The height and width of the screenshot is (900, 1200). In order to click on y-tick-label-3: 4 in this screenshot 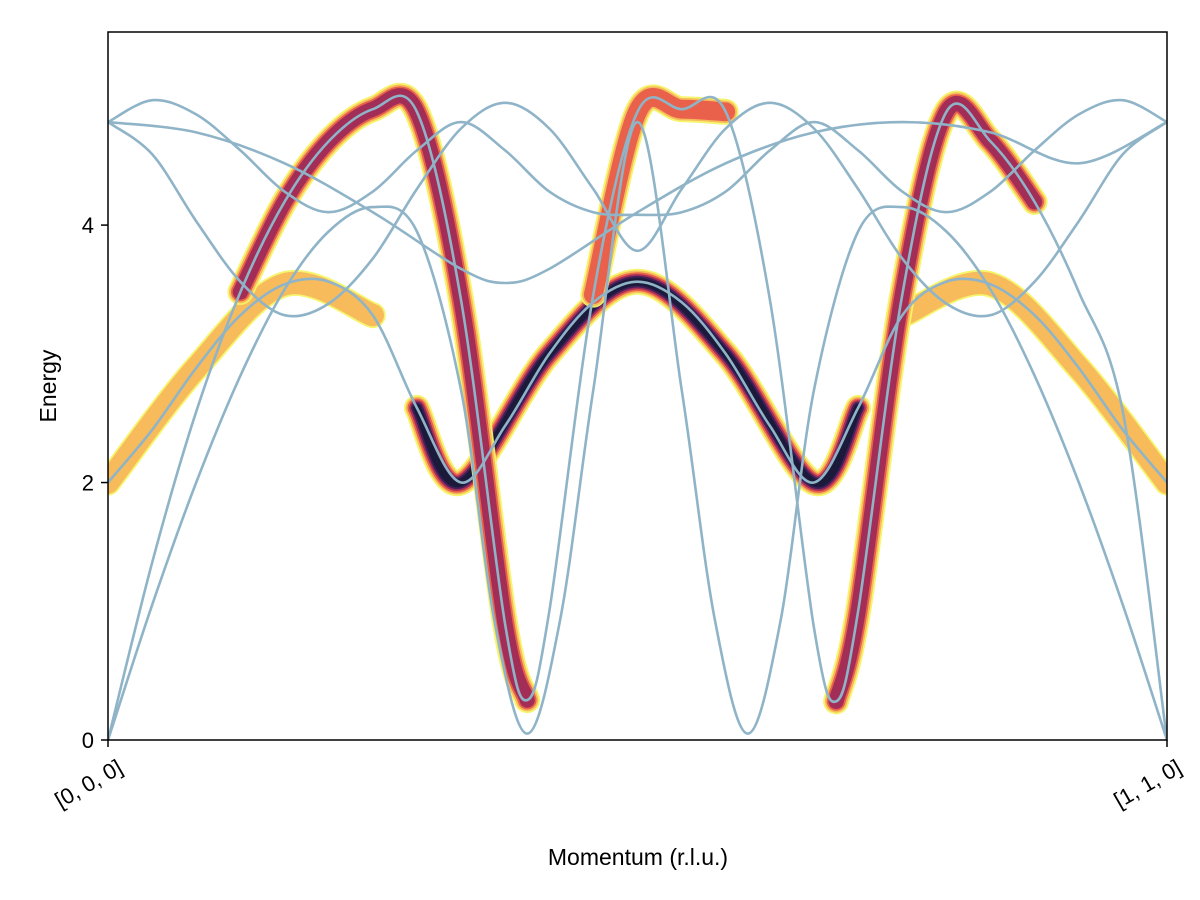, I will do `click(88, 225)`.